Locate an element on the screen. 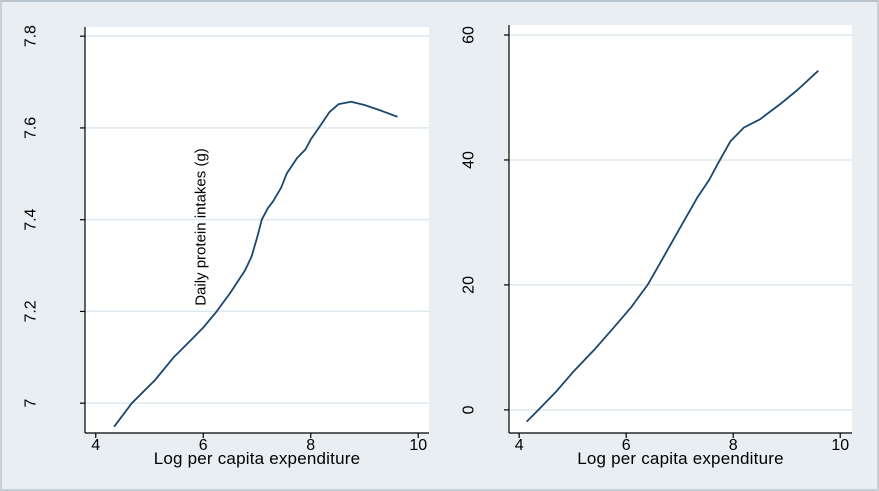 The image size is (879, 491). right-xaxis-title: Log per capita expenditure is located at coordinates (680, 458).